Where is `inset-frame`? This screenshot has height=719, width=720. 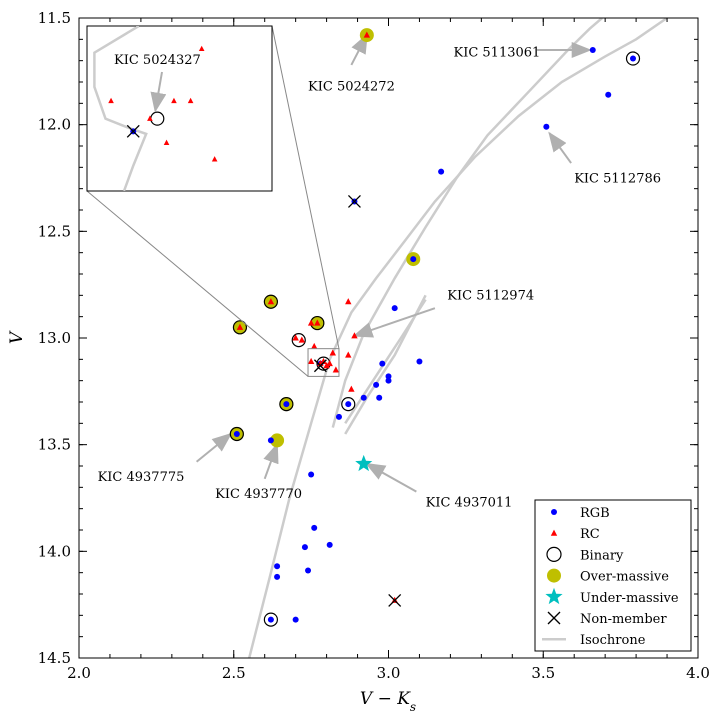
inset-frame is located at coordinates (179, 108).